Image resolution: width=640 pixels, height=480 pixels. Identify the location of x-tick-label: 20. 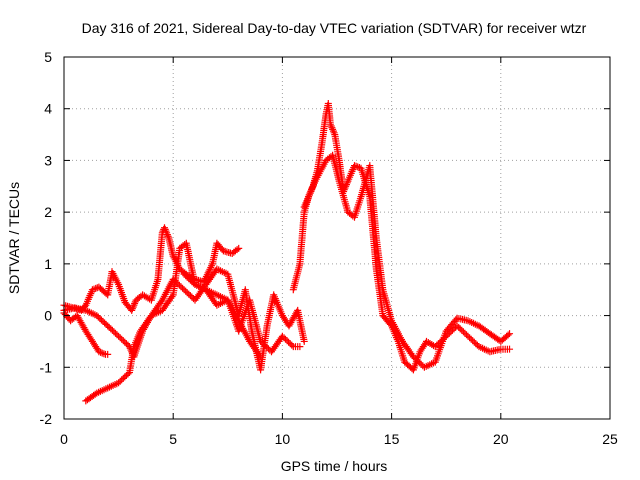
(501, 439).